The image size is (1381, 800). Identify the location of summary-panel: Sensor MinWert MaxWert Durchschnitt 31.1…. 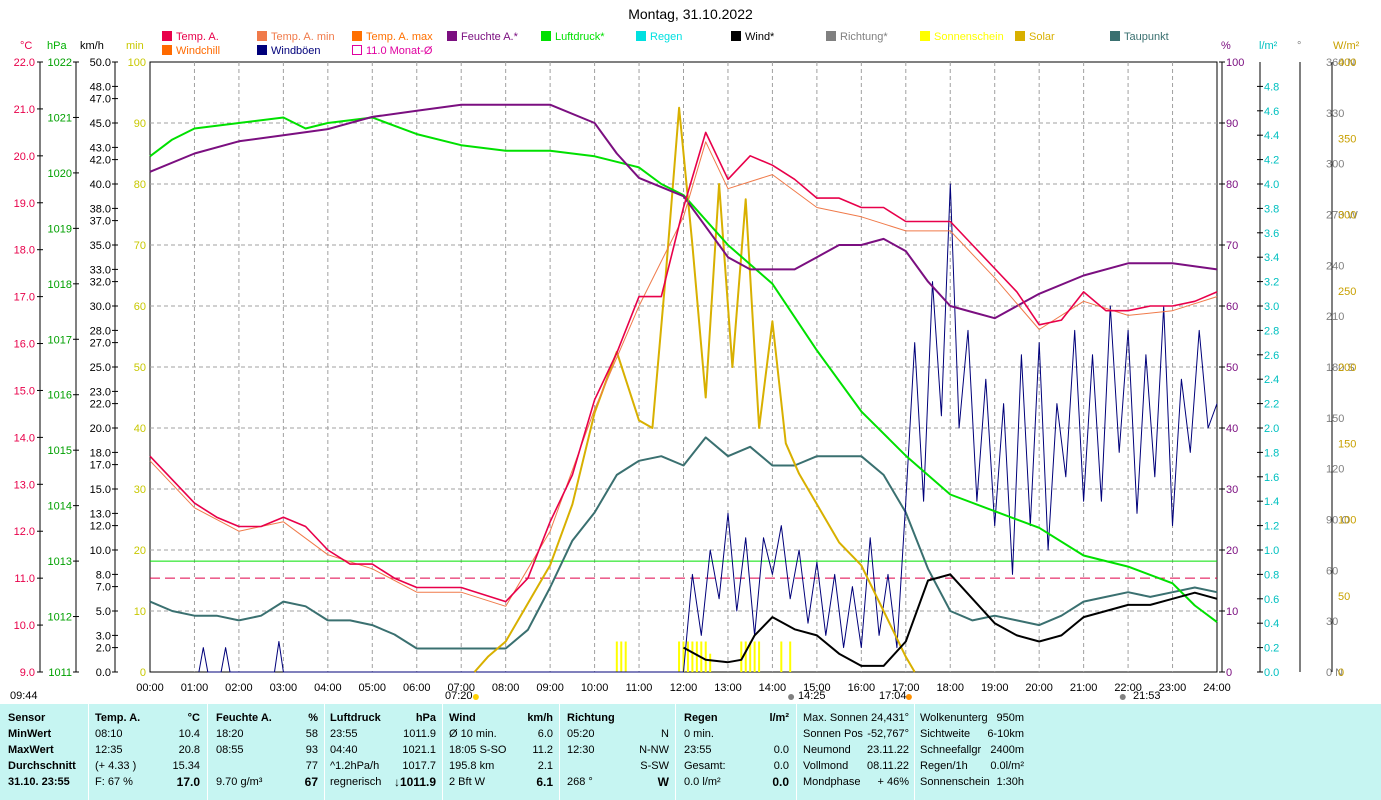
(690, 752).